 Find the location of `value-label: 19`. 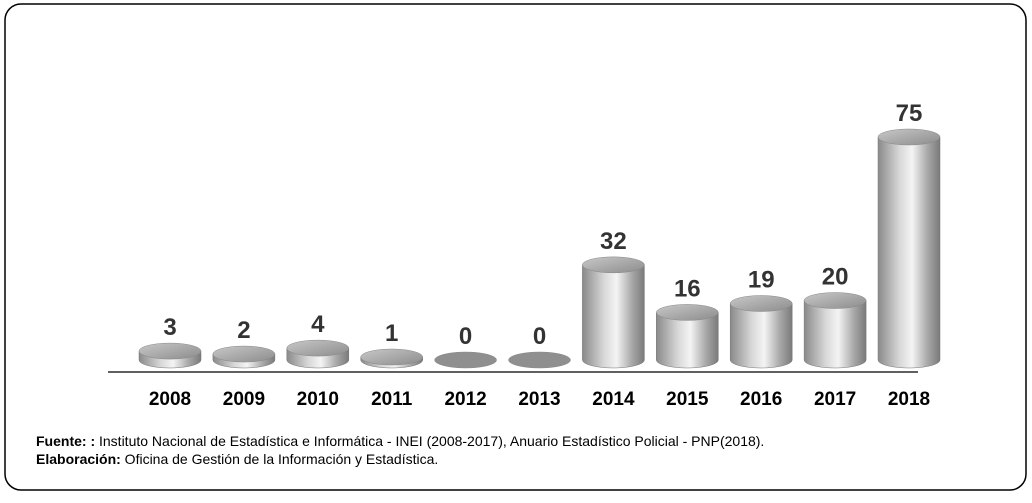

value-label: 19 is located at coordinates (761, 280).